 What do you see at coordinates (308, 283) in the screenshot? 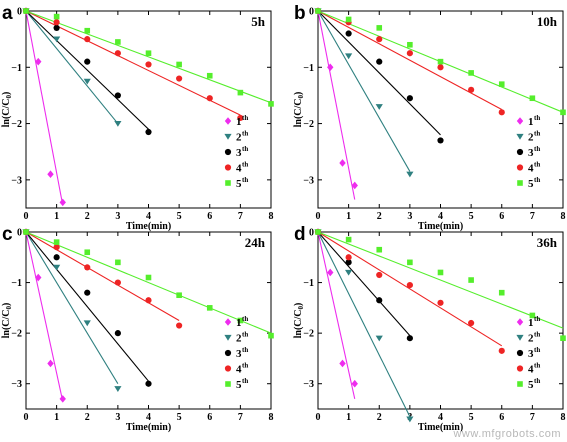
I see `y-tick-label: −1` at bounding box center [308, 283].